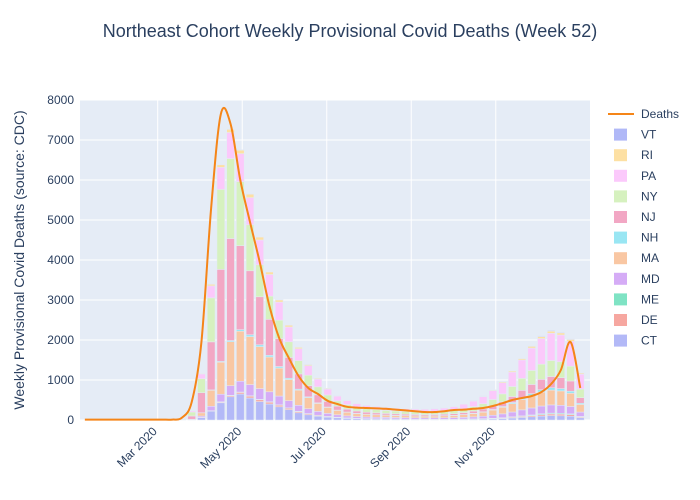 The image size is (700, 500). What do you see at coordinates (649, 196) in the screenshot?
I see `legend-label-ny: NY` at bounding box center [649, 196].